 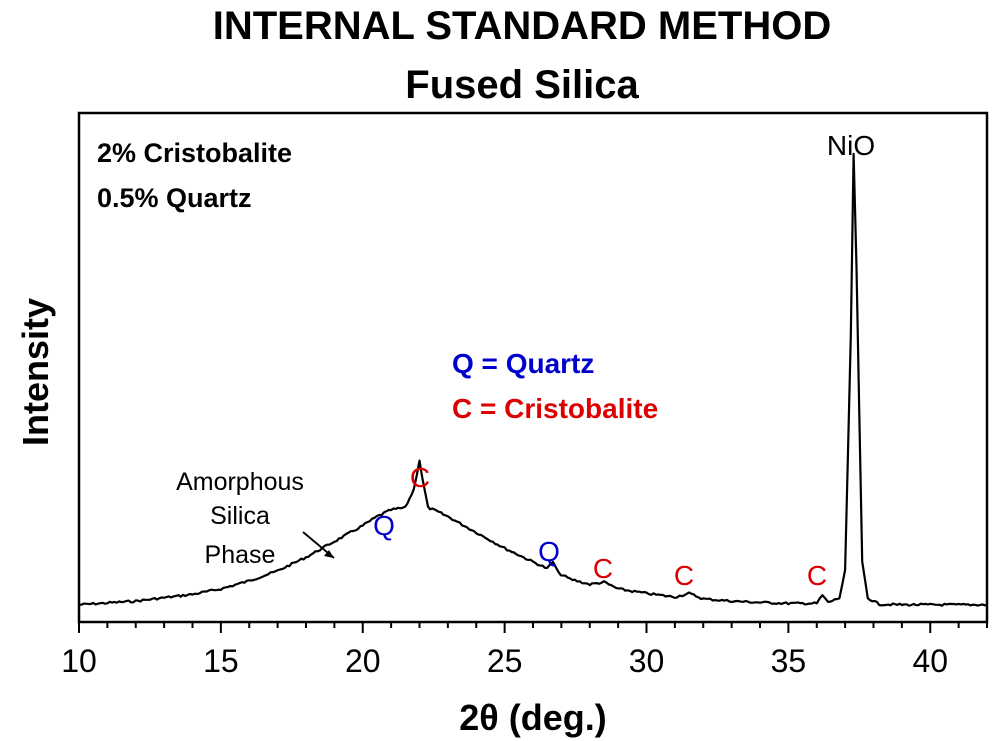 I want to click on chart-title: INTERNAL STANDARD METHOD, so click(x=522, y=26).